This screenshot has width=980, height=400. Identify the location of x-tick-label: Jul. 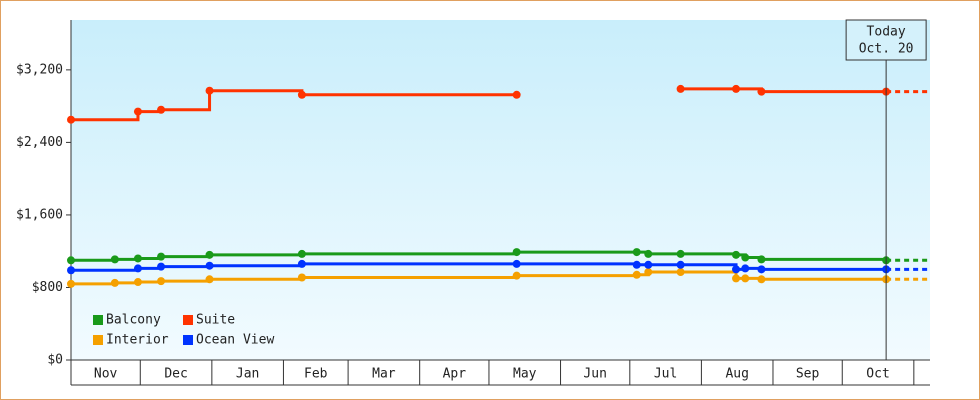
(665, 374).